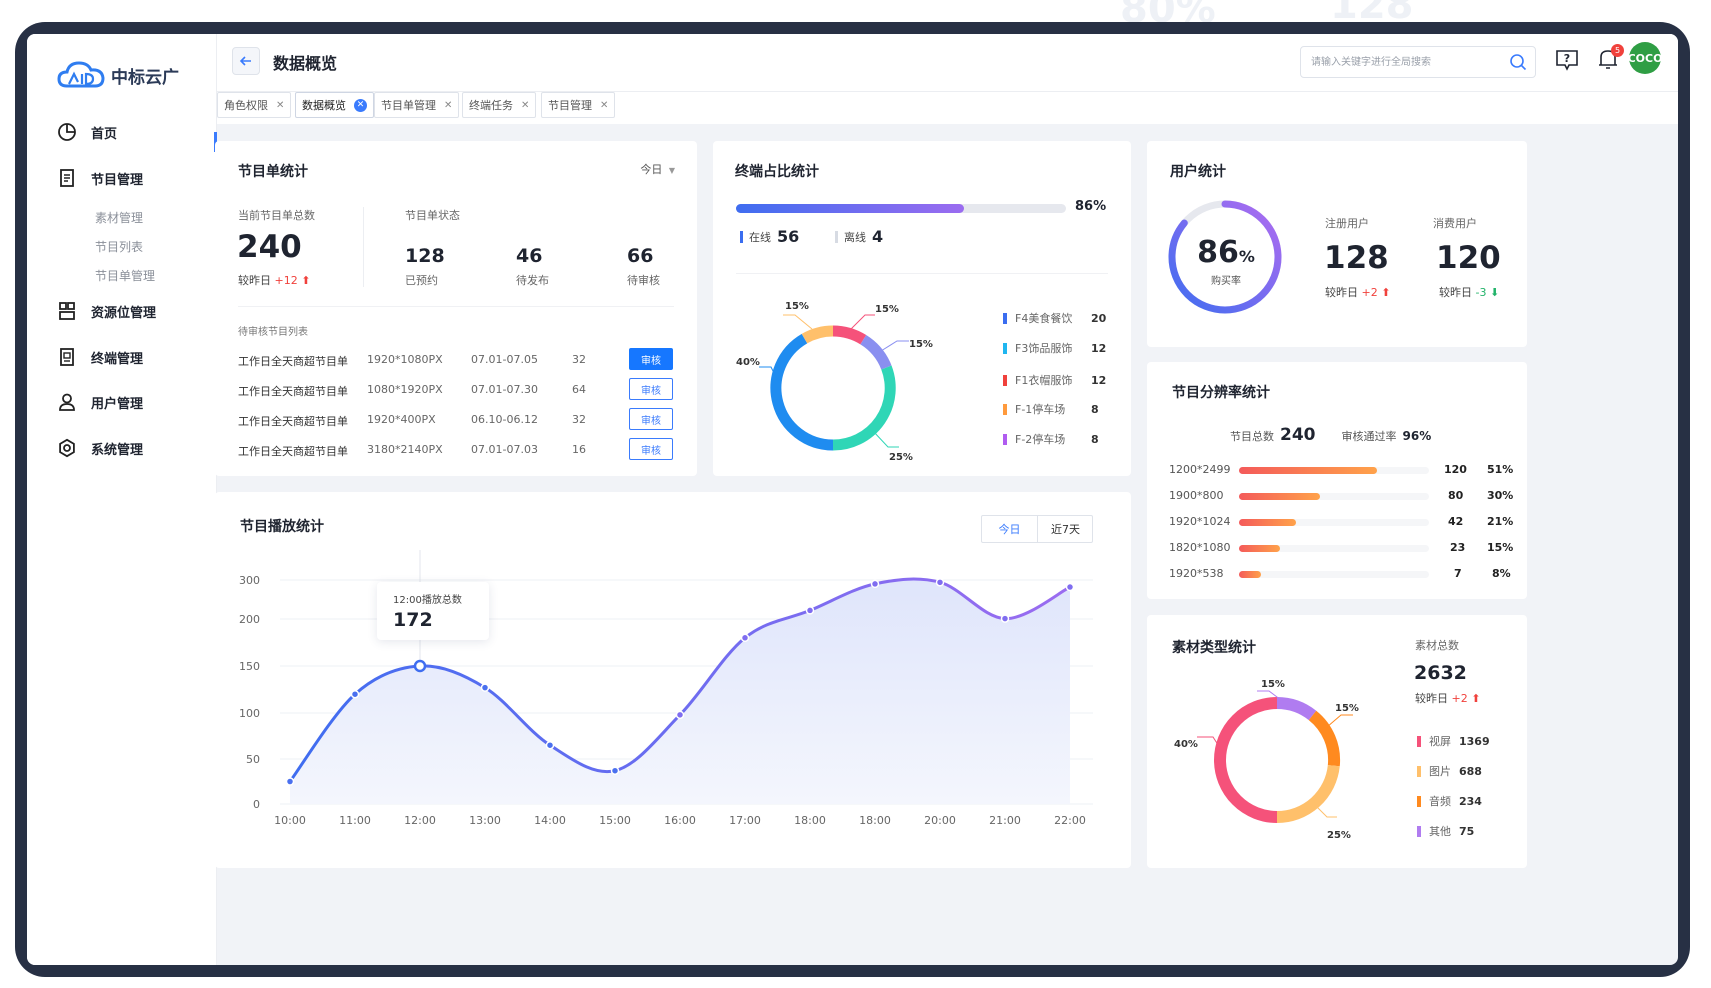 The width and height of the screenshot is (1711, 988). What do you see at coordinates (1040, 409) in the screenshot?
I see `legend-label: F-1停车场` at bounding box center [1040, 409].